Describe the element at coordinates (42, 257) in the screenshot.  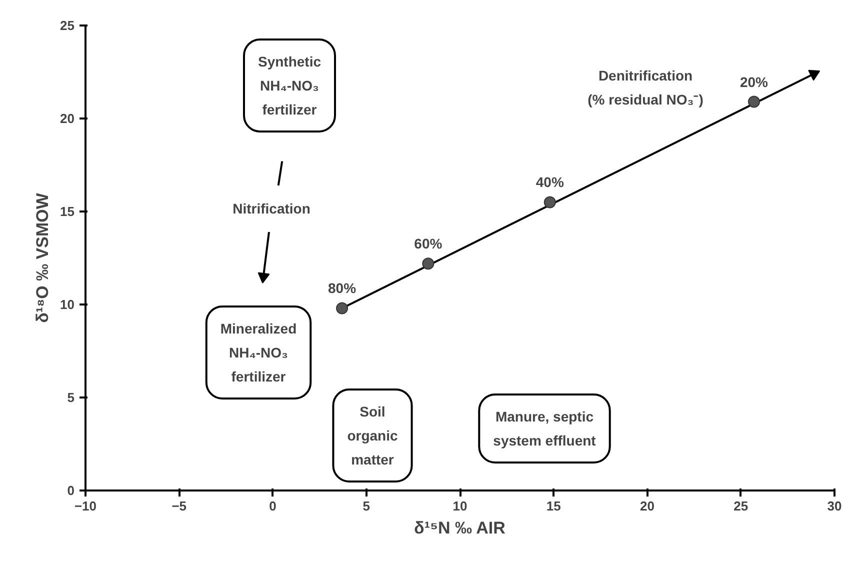
I see `y-axis-title: δ¹⁸O ‰ VSMOW` at that location.